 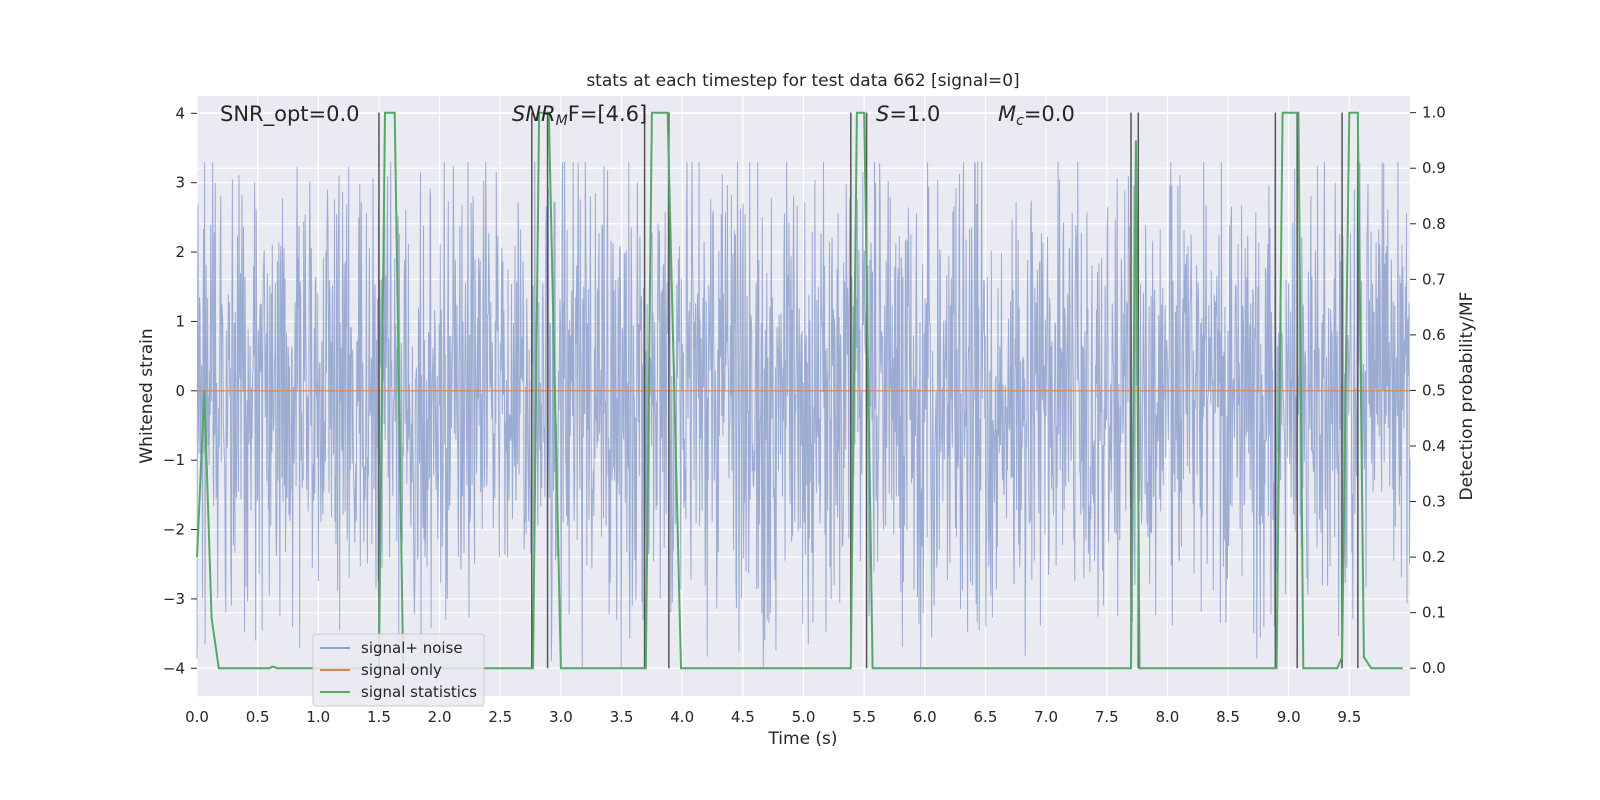 What do you see at coordinates (1434, 335) in the screenshot?
I see `y2-tick-label: 0.6` at bounding box center [1434, 335].